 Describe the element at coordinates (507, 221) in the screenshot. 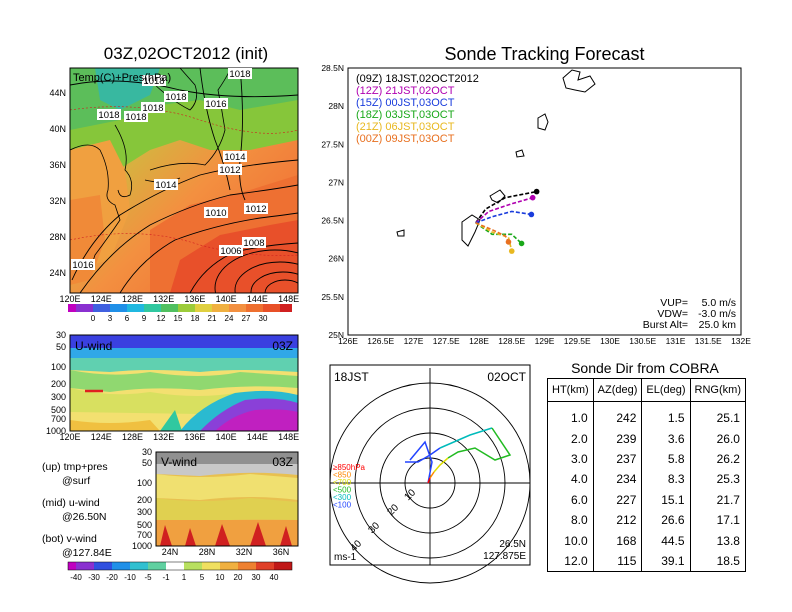

I see `track-lines` at that location.